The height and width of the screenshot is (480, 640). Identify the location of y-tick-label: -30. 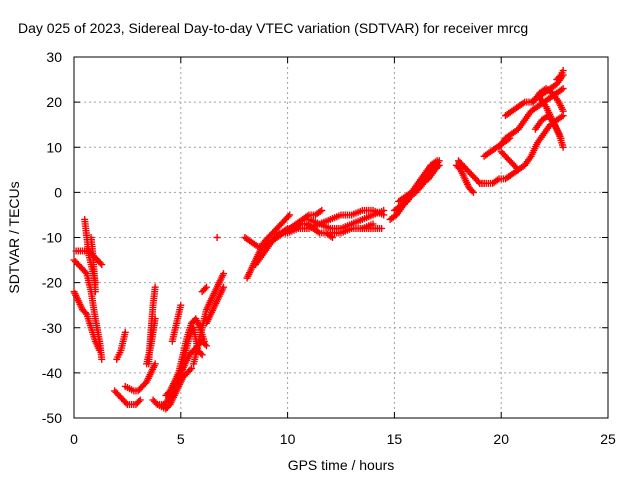
(52, 328).